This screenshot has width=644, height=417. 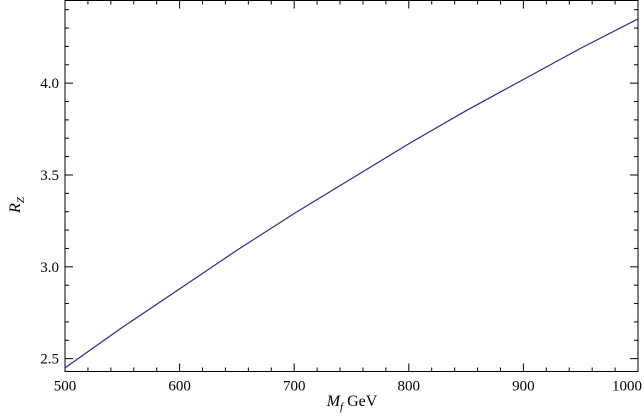 What do you see at coordinates (352, 403) in the screenshot?
I see `x-axis-title: Mf GeV` at bounding box center [352, 403].